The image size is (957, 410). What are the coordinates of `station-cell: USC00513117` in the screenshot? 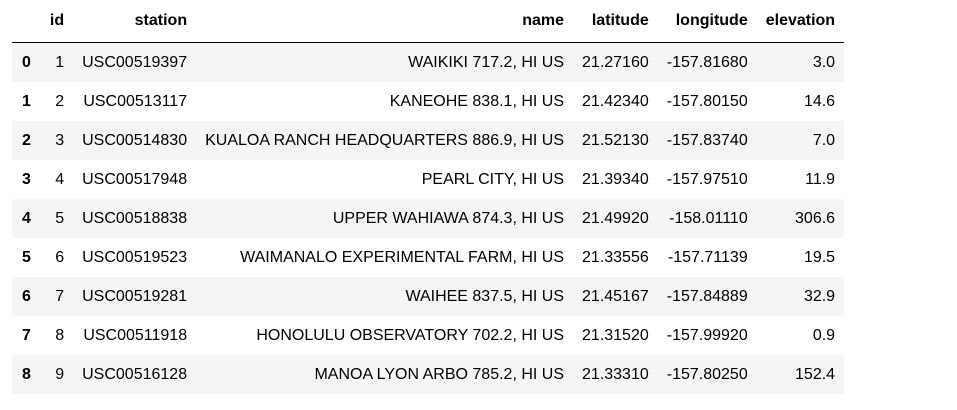 It's located at (135, 101).